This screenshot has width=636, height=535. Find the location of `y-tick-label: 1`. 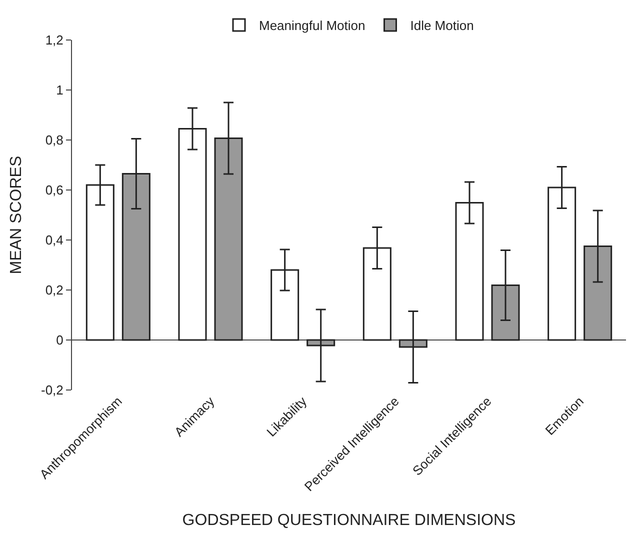

y-tick-label: 1 is located at coordinates (60, 90).